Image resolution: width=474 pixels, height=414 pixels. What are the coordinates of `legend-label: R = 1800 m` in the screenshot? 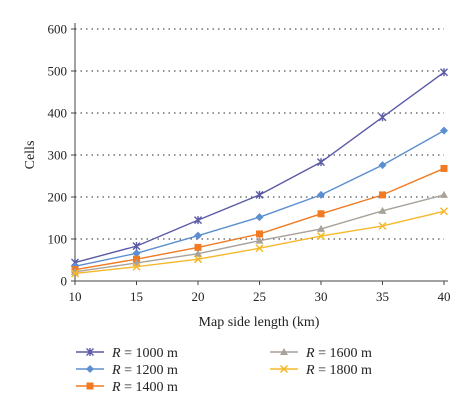 It's located at (338, 370).